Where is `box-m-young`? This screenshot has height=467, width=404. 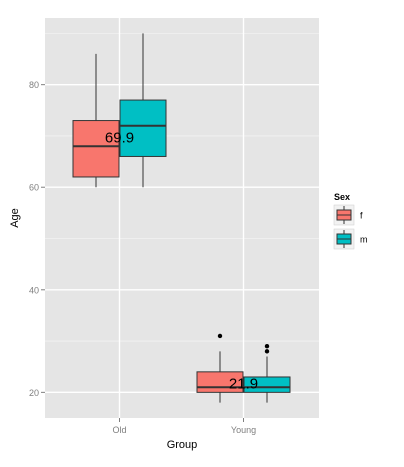 box-m-young is located at coordinates (267, 384).